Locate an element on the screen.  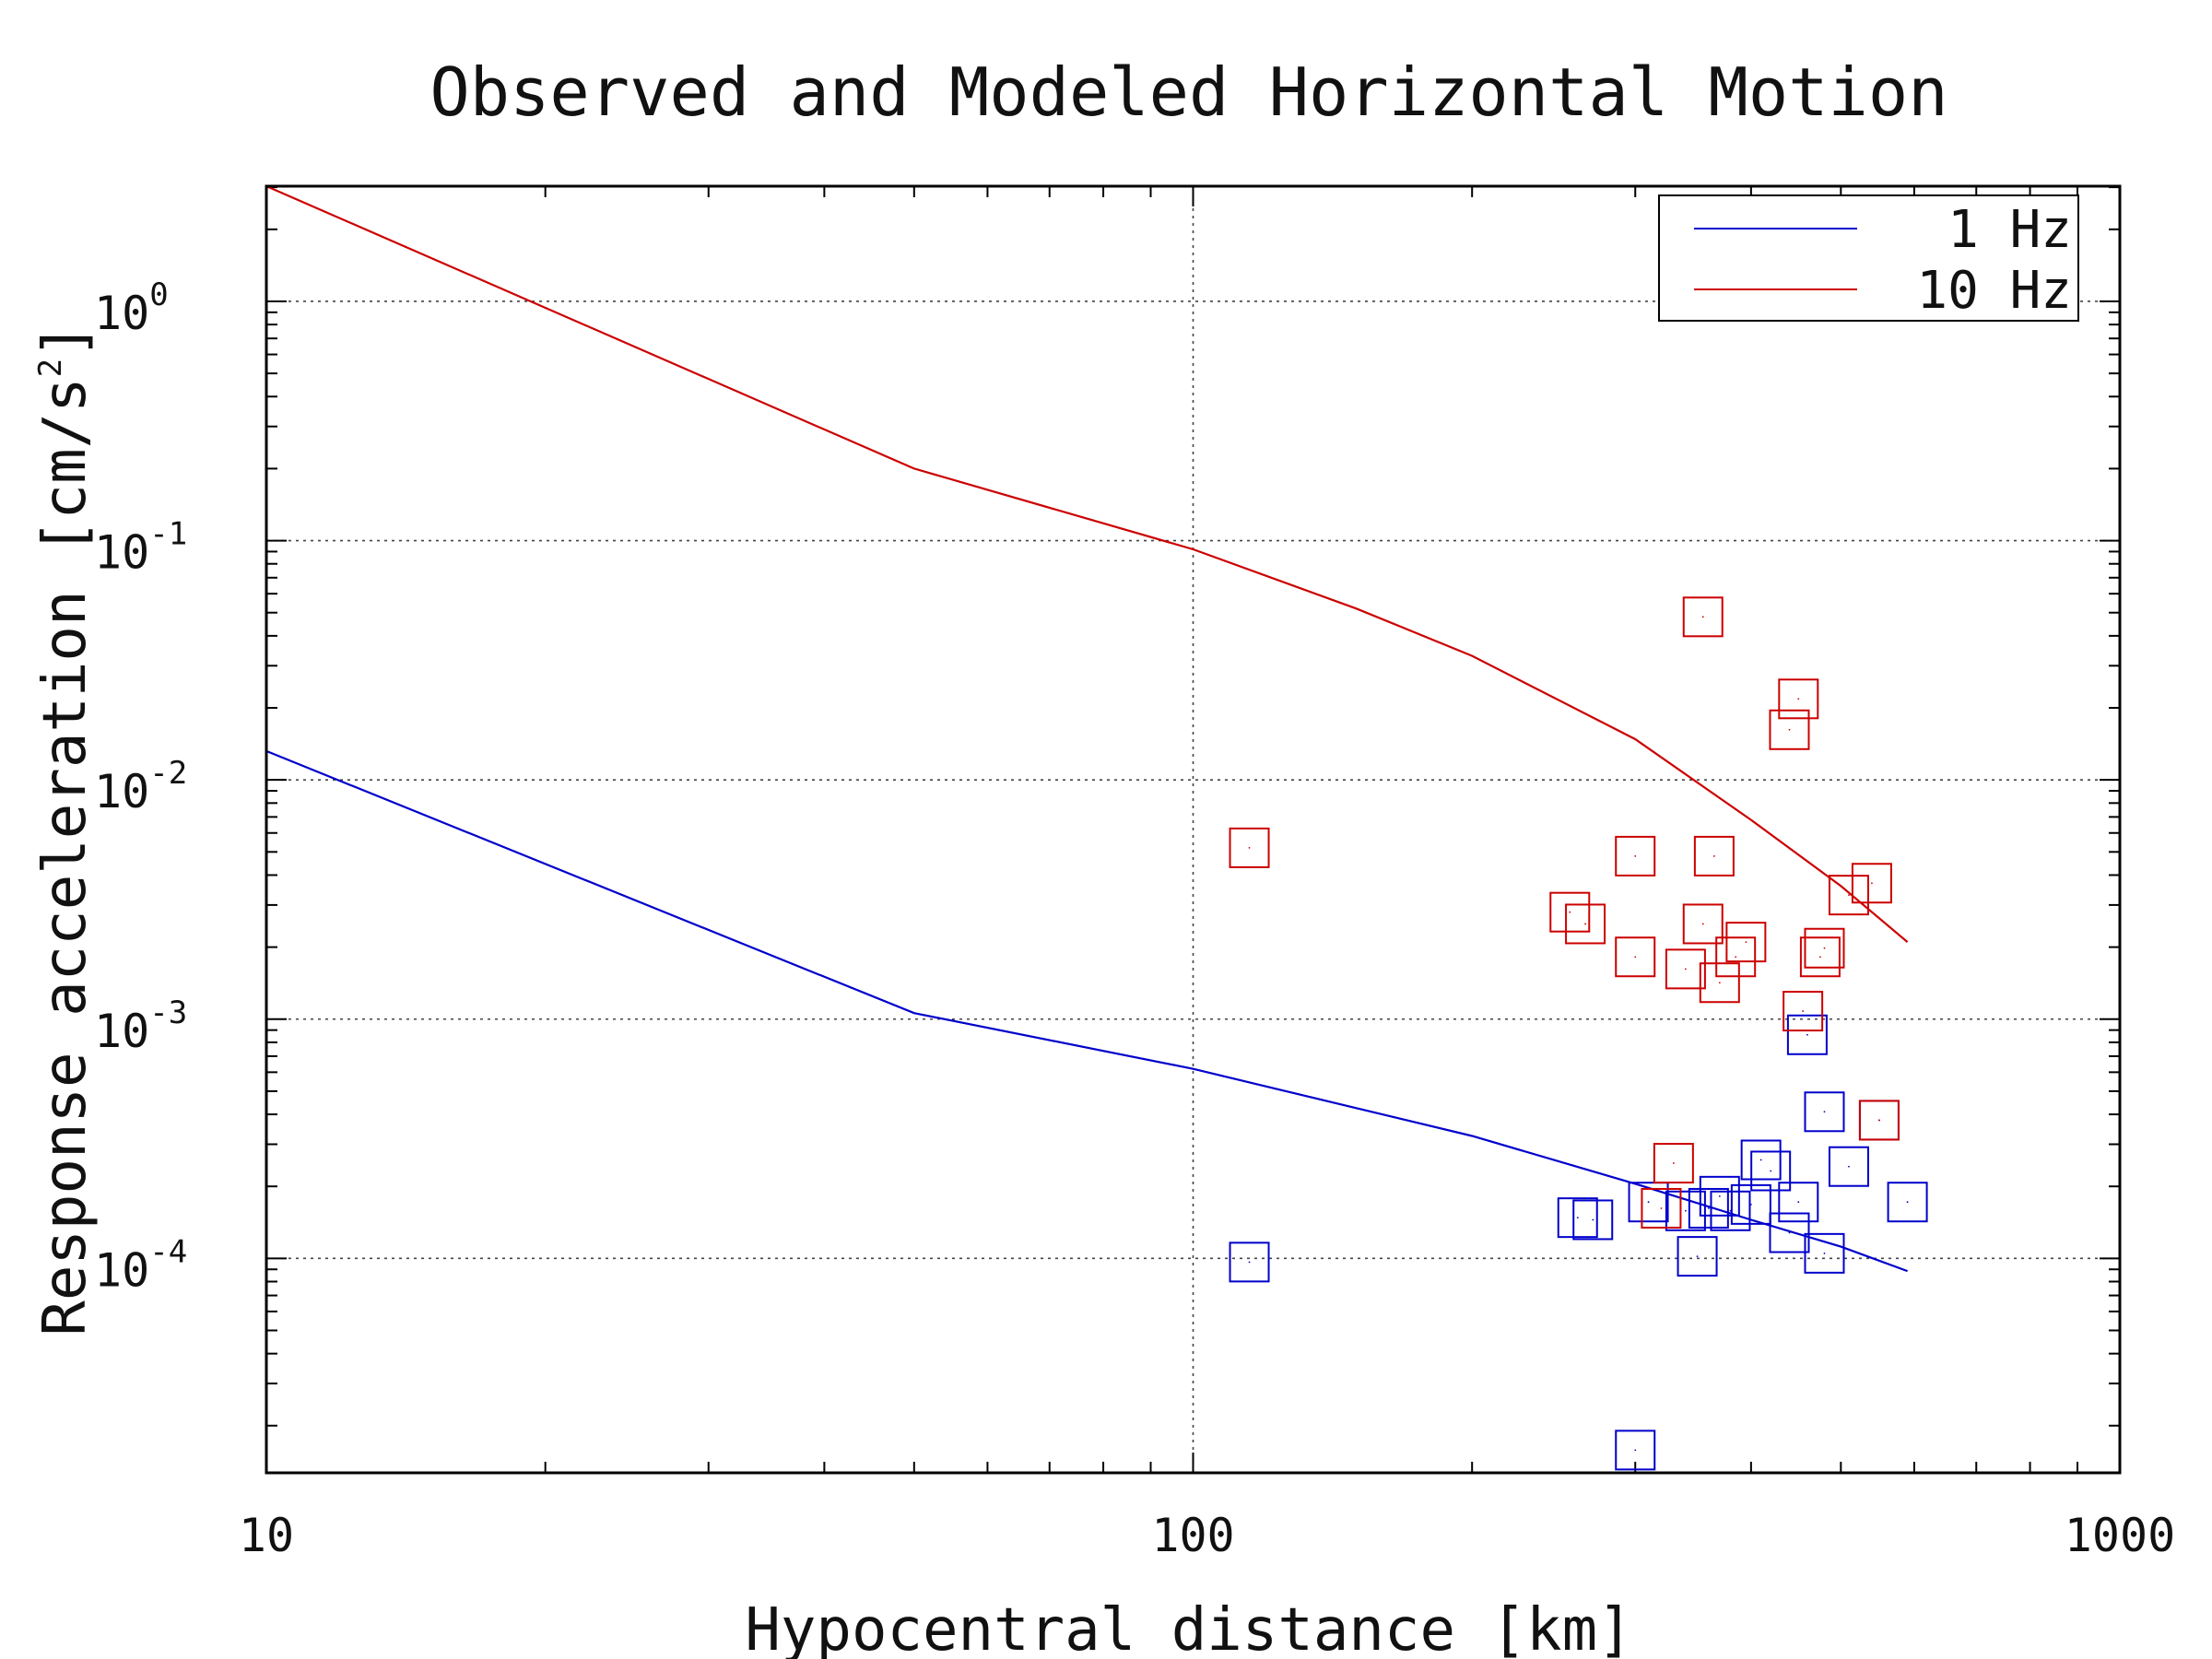
y-tick-label: 10⁻³ is located at coordinates (140, 1026).